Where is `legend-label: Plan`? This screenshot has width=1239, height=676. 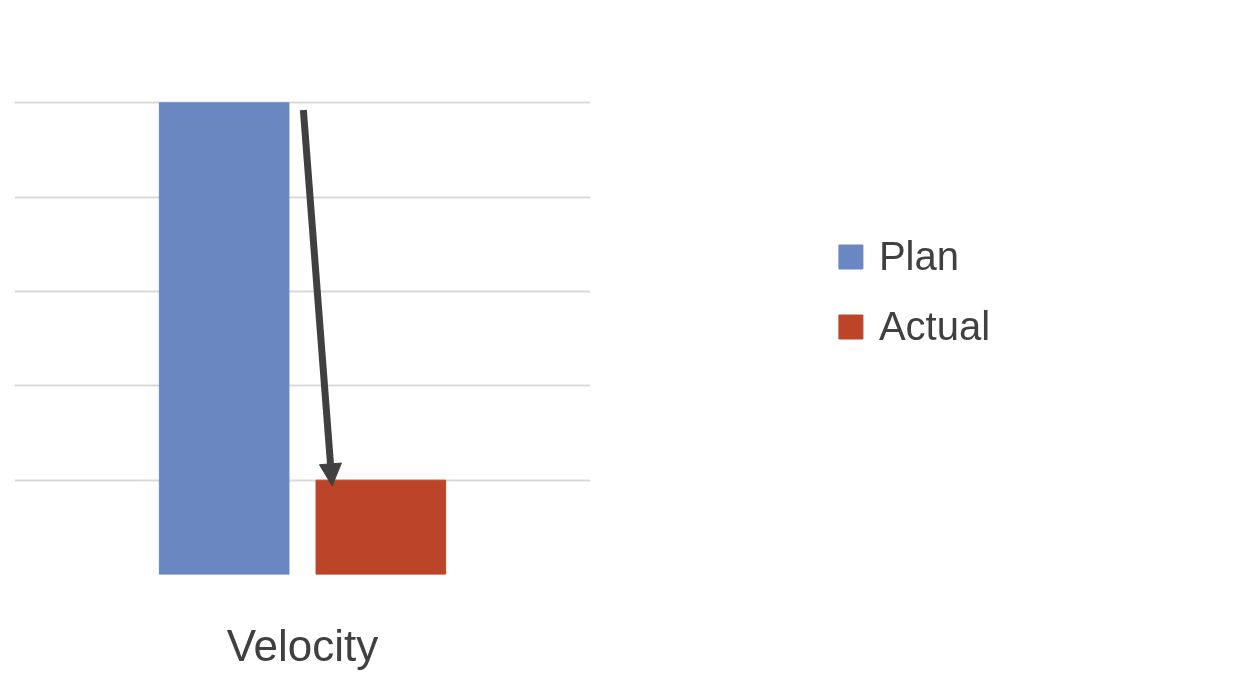
legend-label: Plan is located at coordinates (918, 256).